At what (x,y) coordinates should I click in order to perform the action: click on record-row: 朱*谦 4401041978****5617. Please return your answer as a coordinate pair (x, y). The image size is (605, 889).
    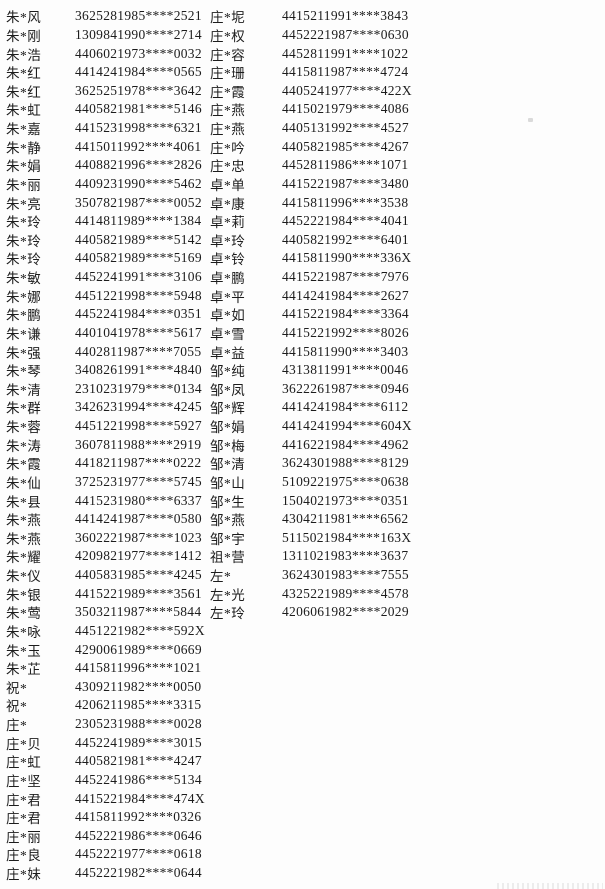
    Looking at the image, I should click on (105, 333).